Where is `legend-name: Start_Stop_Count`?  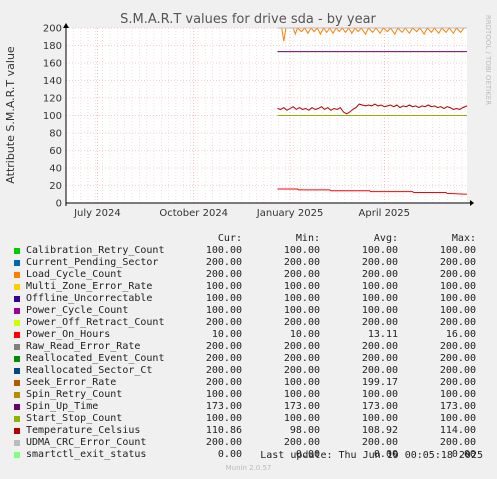
legend-name: Start_Stop_Count is located at coordinates (74, 418).